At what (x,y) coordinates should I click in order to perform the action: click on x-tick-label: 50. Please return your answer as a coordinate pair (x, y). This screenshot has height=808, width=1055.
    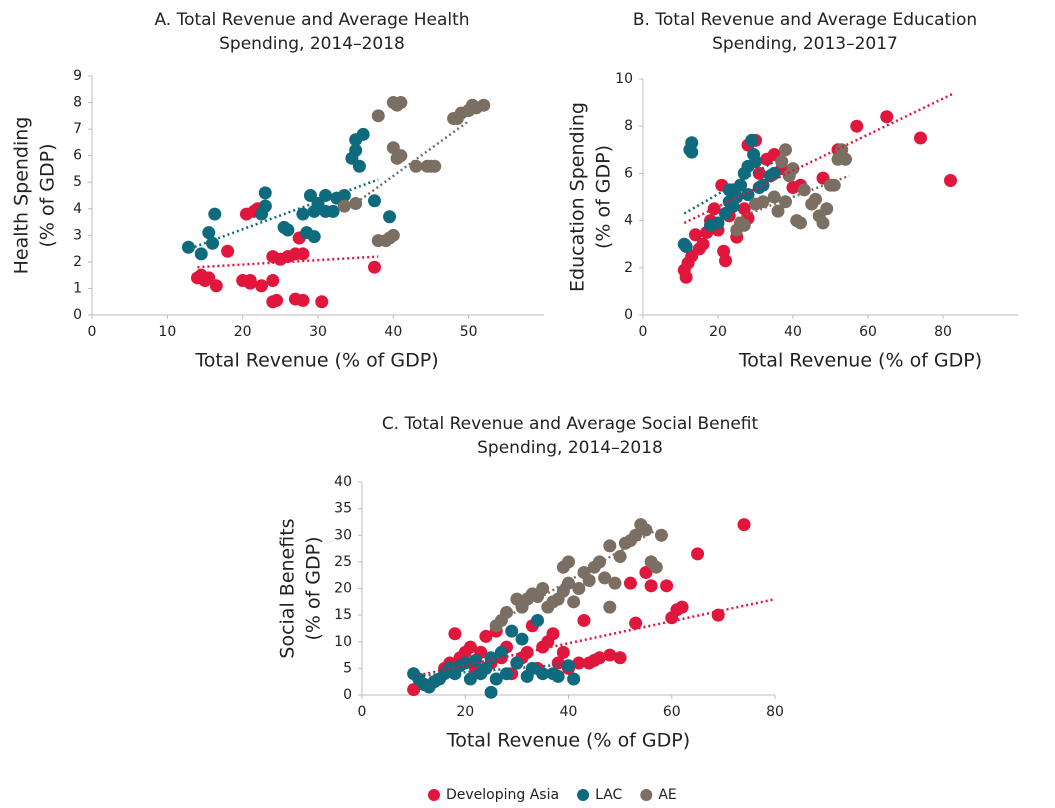
    Looking at the image, I should click on (469, 332).